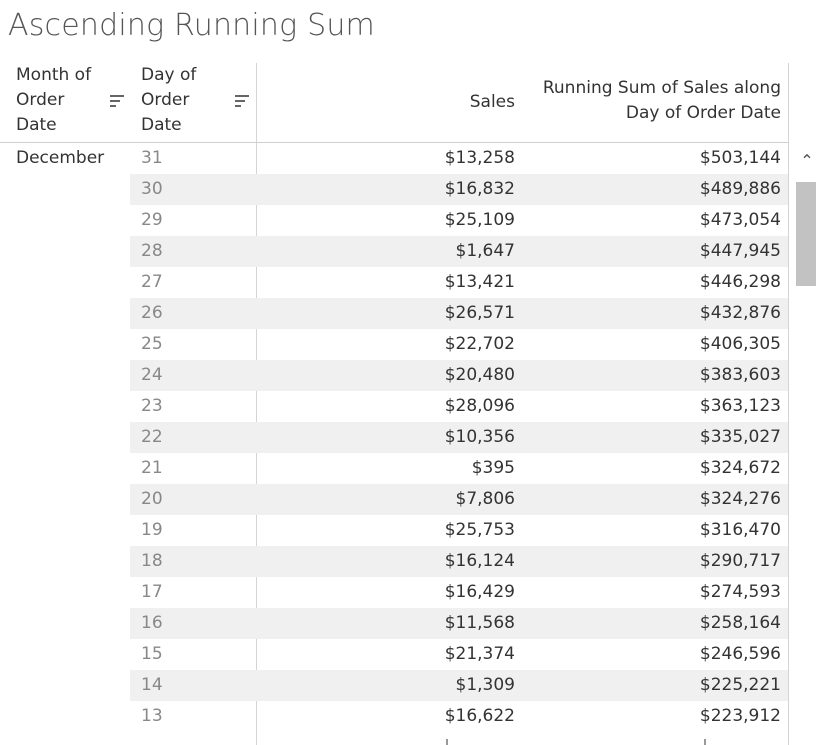 Image resolution: width=839 pixels, height=745 pixels. What do you see at coordinates (479, 189) in the screenshot?
I see `sales-cell: $16,832` at bounding box center [479, 189].